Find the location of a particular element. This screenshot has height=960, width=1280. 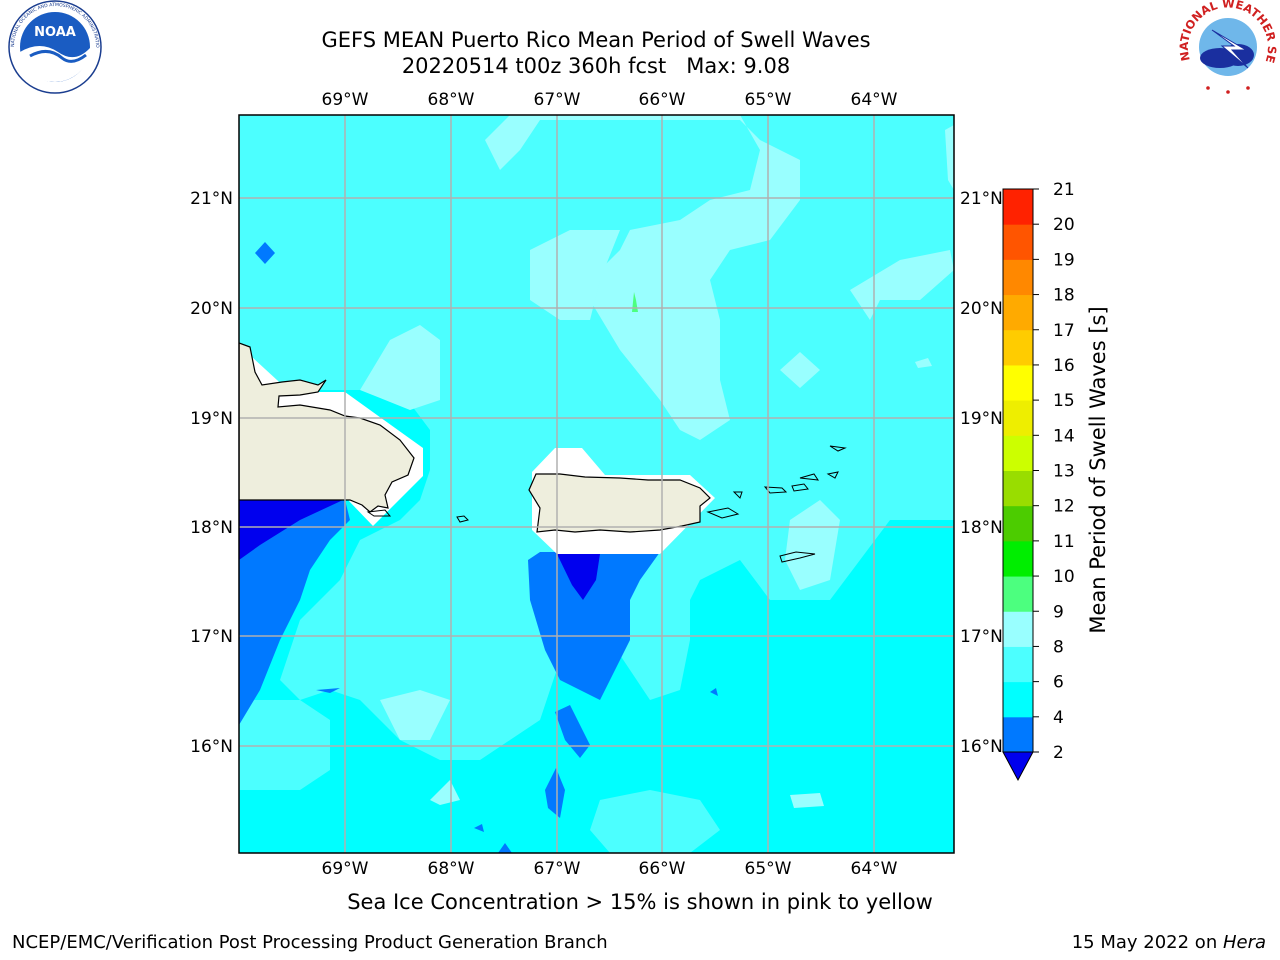

land-puerto-rico is located at coordinates (619, 503).